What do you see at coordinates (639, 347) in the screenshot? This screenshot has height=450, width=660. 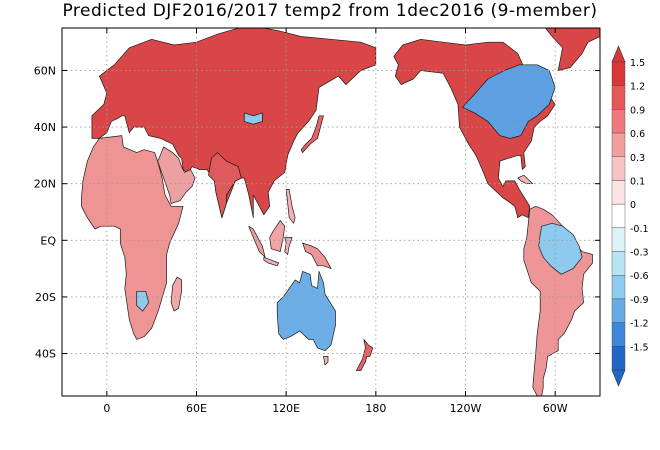 I see `colorbar-label: -1.5` at bounding box center [639, 347].